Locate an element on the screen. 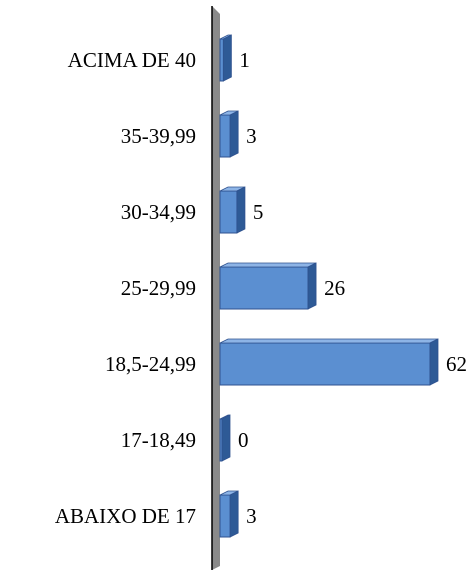 The height and width of the screenshot is (570, 474). category-label: ACIMA DE 40 is located at coordinates (132, 60).